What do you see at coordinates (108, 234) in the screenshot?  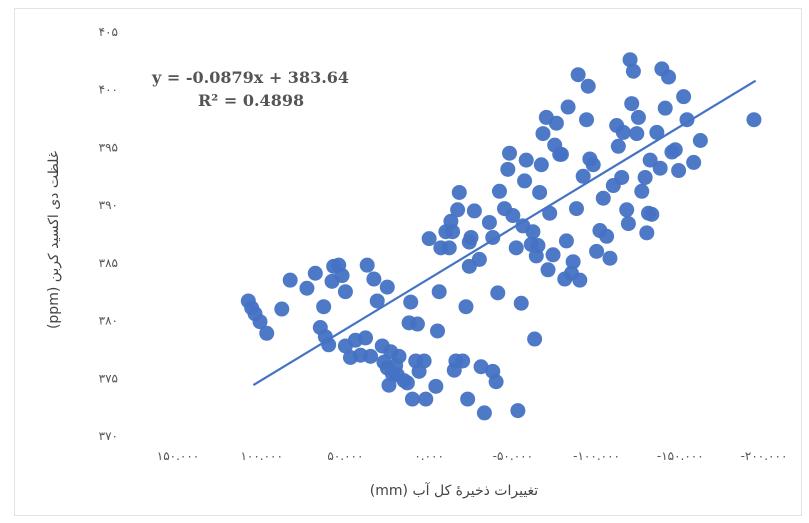 I see `y-axis-ticks: ۳۷۰ ۳۷۵ ۳۸۰ ۳۸۵ ۳۹۰ ۳۹۵ ۴۰۰ ۴۰۵` at bounding box center [108, 234].